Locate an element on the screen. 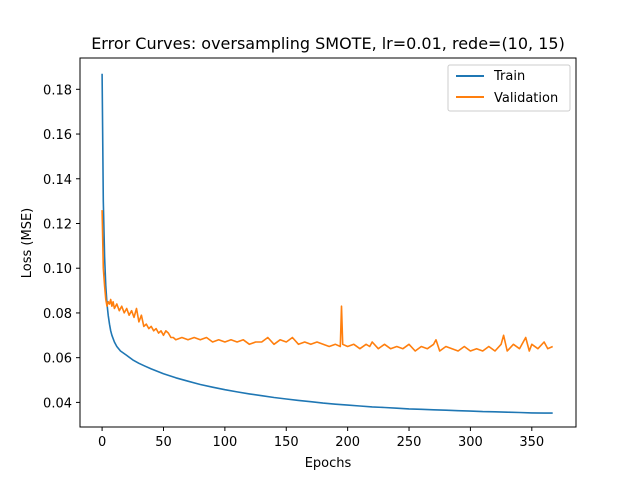 The width and height of the screenshot is (640, 480). legend-label-train: Train is located at coordinates (509, 76).